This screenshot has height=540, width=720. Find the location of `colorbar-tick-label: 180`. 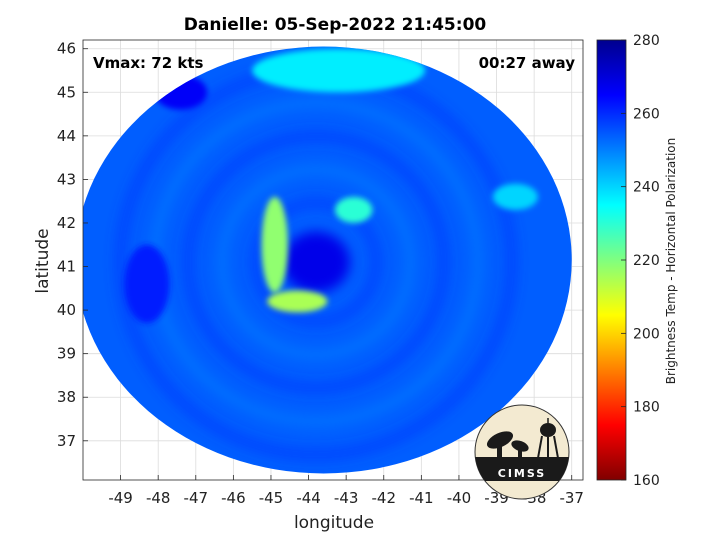

colorbar-tick-label: 180 is located at coordinates (646, 408).